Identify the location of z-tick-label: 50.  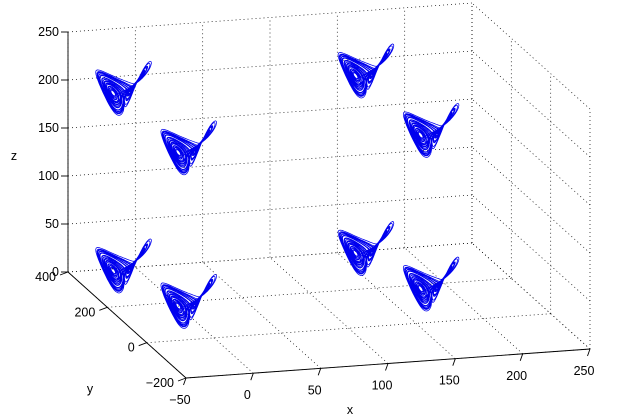
(52, 224).